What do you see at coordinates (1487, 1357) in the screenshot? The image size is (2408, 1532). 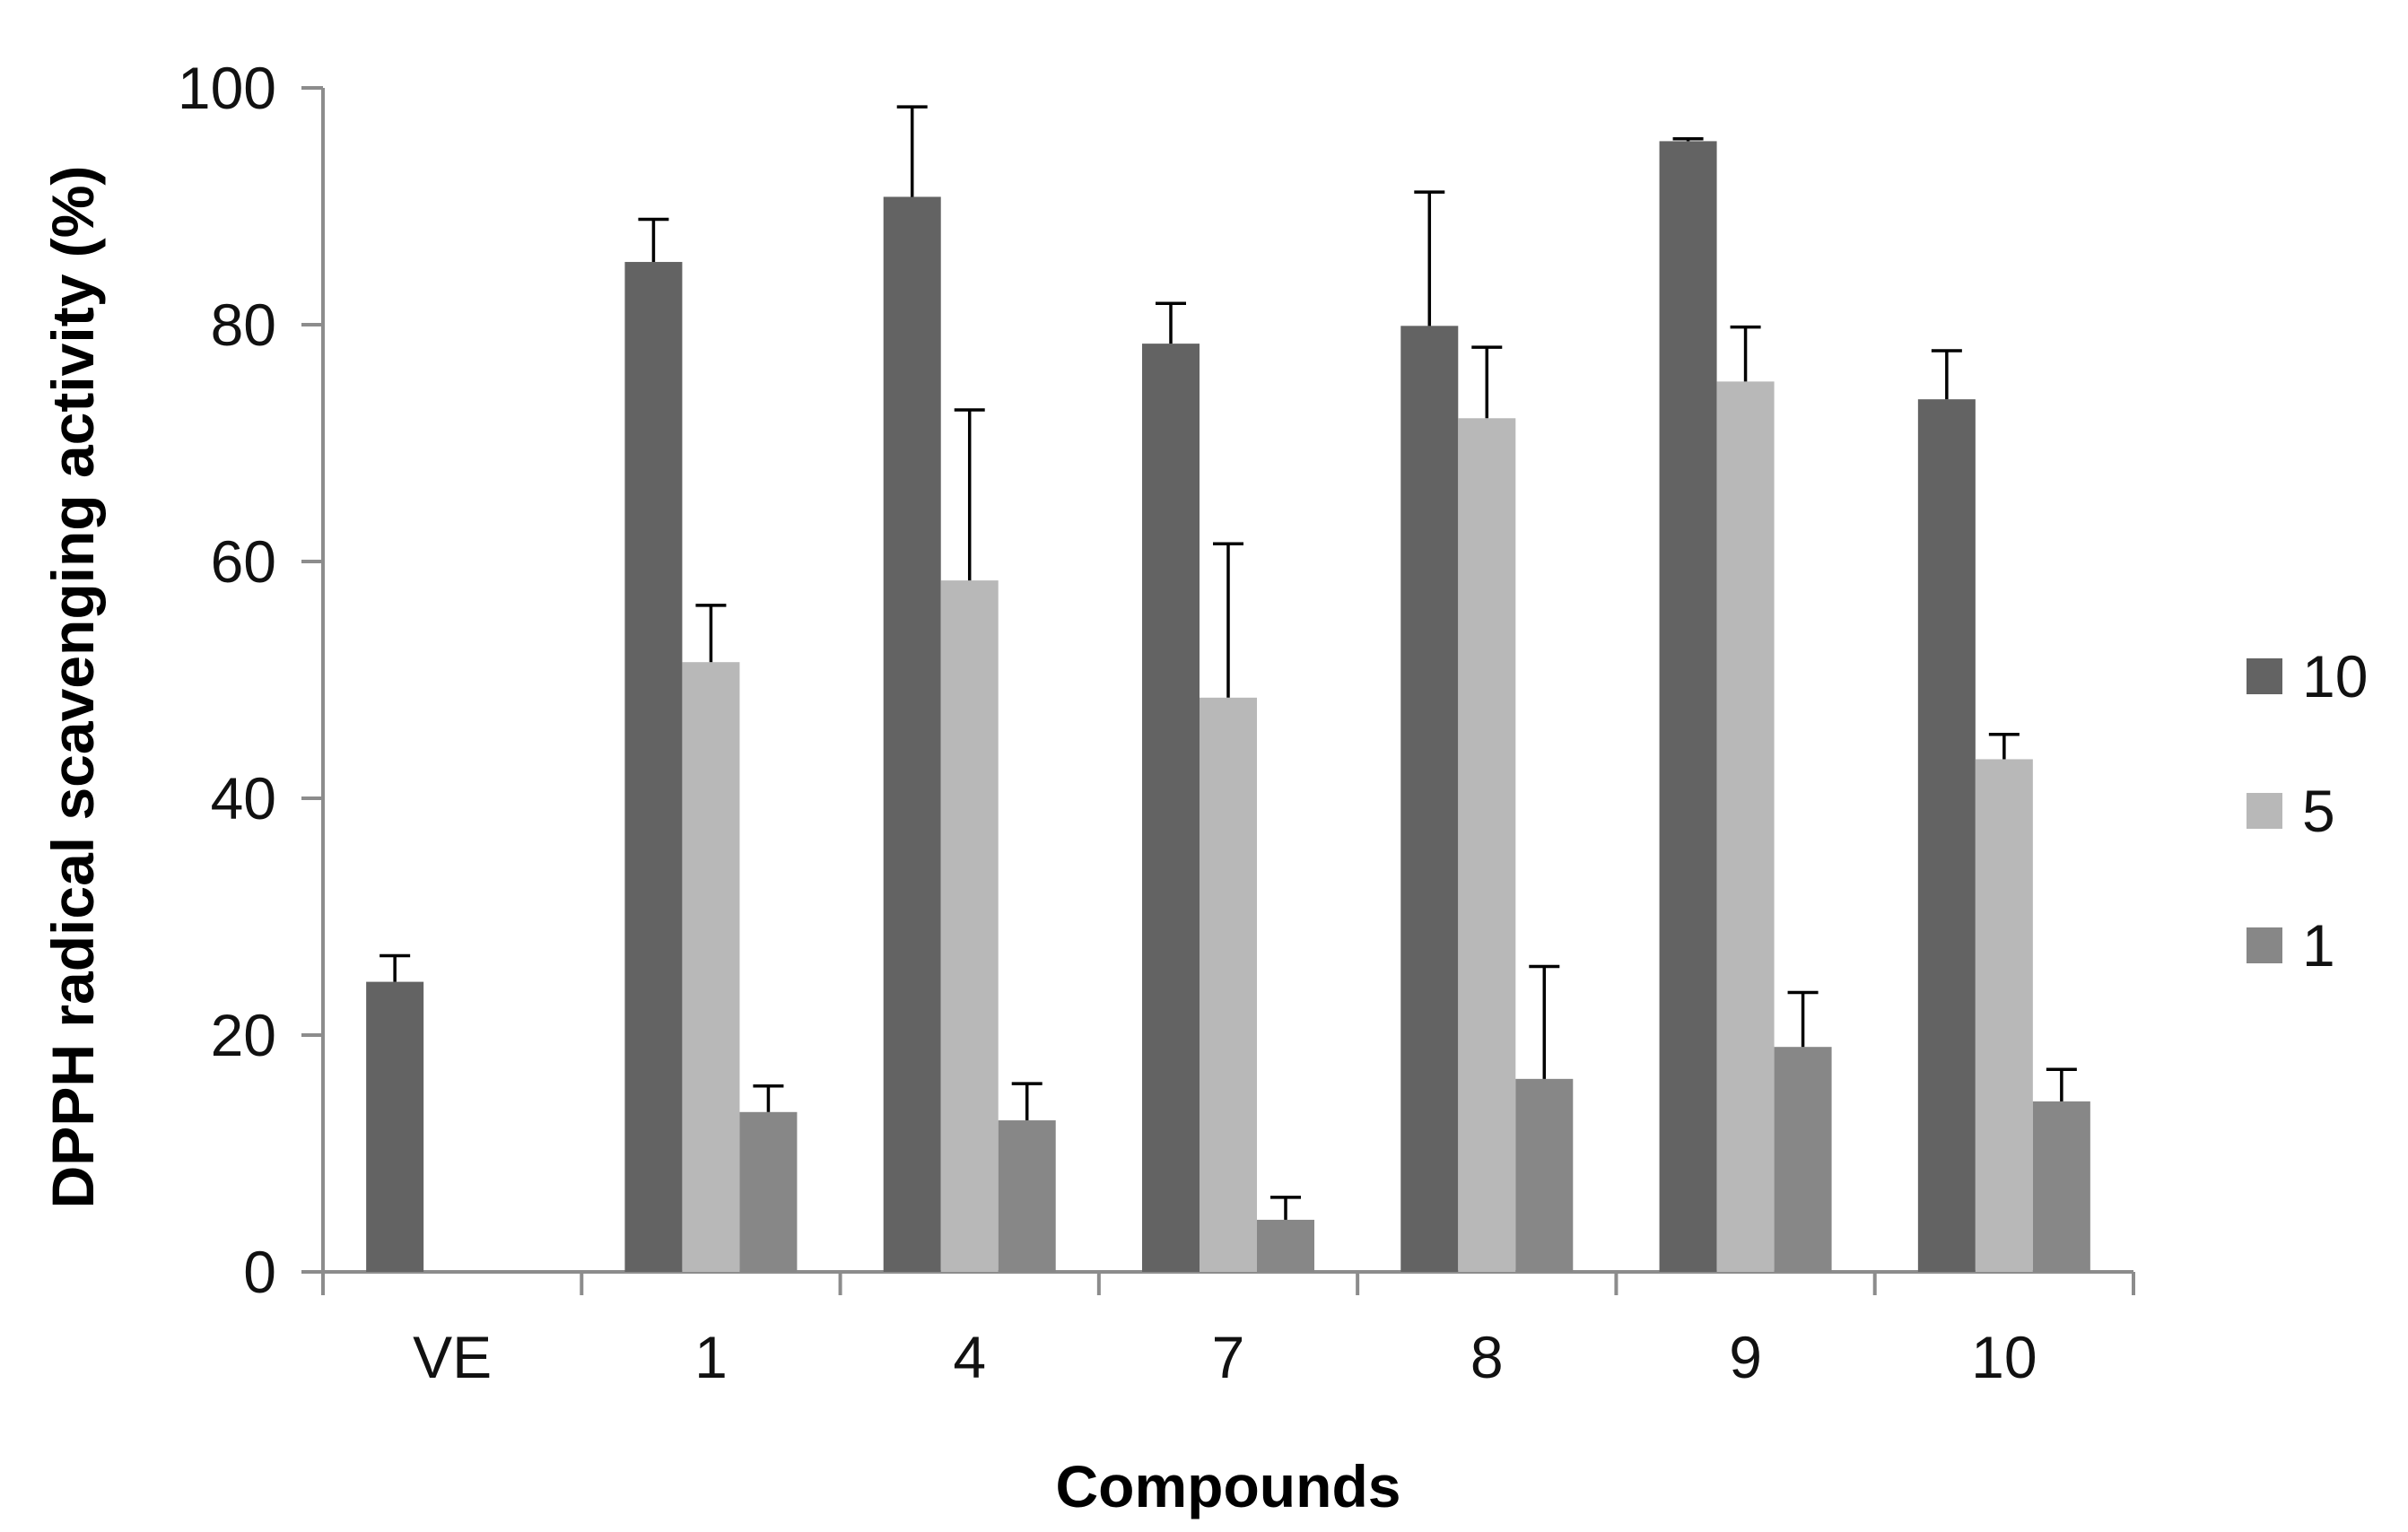 I see `x-tick-label: 8` at bounding box center [1487, 1357].